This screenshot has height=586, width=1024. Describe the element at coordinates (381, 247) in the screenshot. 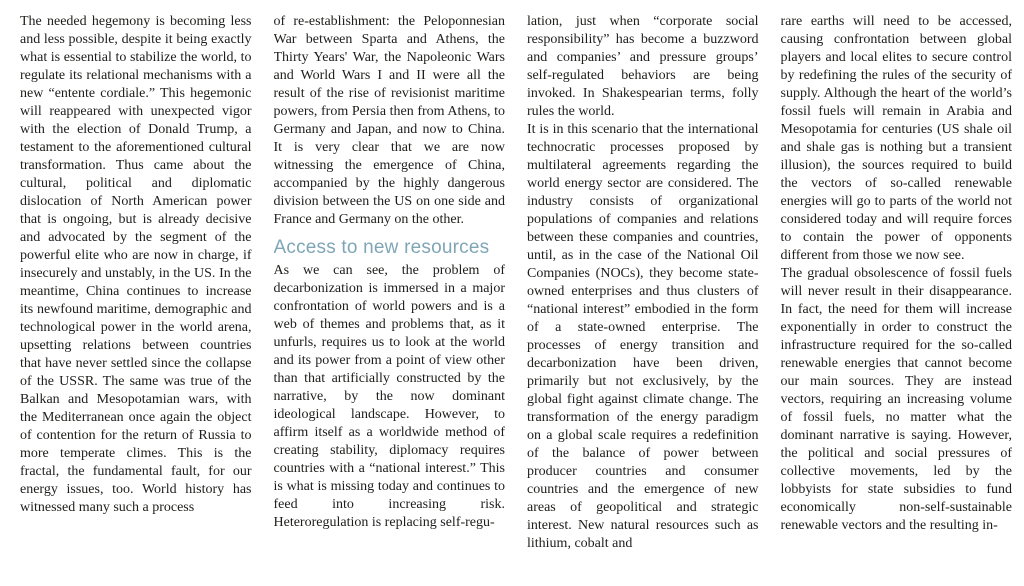

I see `section-heading: Access to new resources` at that location.